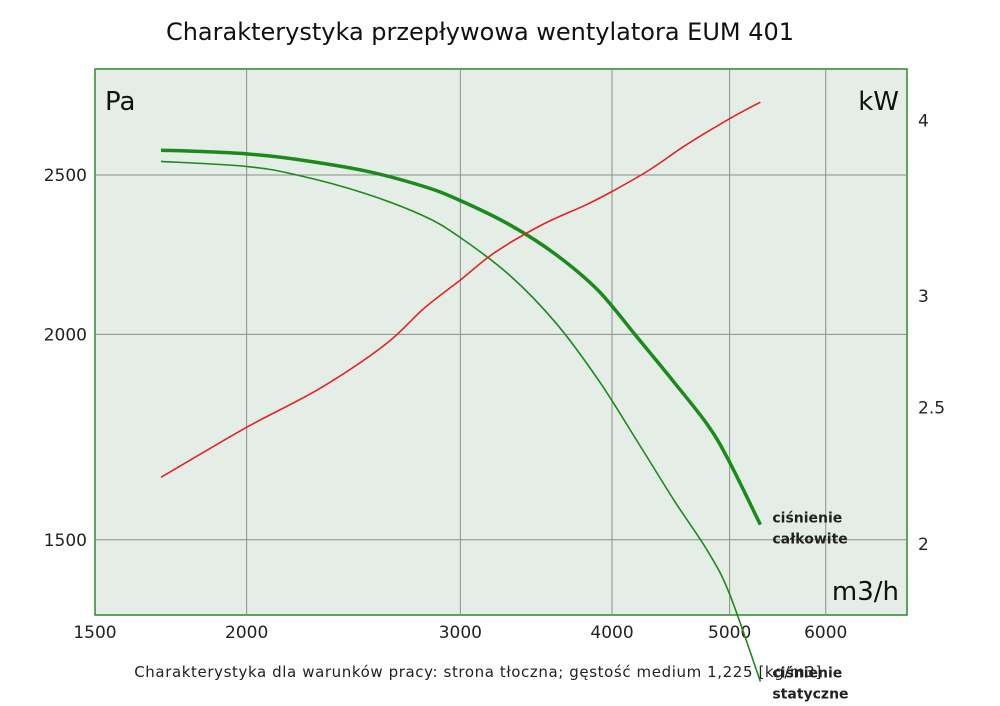 This screenshot has height=706, width=1000. Describe the element at coordinates (931, 408) in the screenshot. I see `y-tick-label-right: 2.5` at that location.